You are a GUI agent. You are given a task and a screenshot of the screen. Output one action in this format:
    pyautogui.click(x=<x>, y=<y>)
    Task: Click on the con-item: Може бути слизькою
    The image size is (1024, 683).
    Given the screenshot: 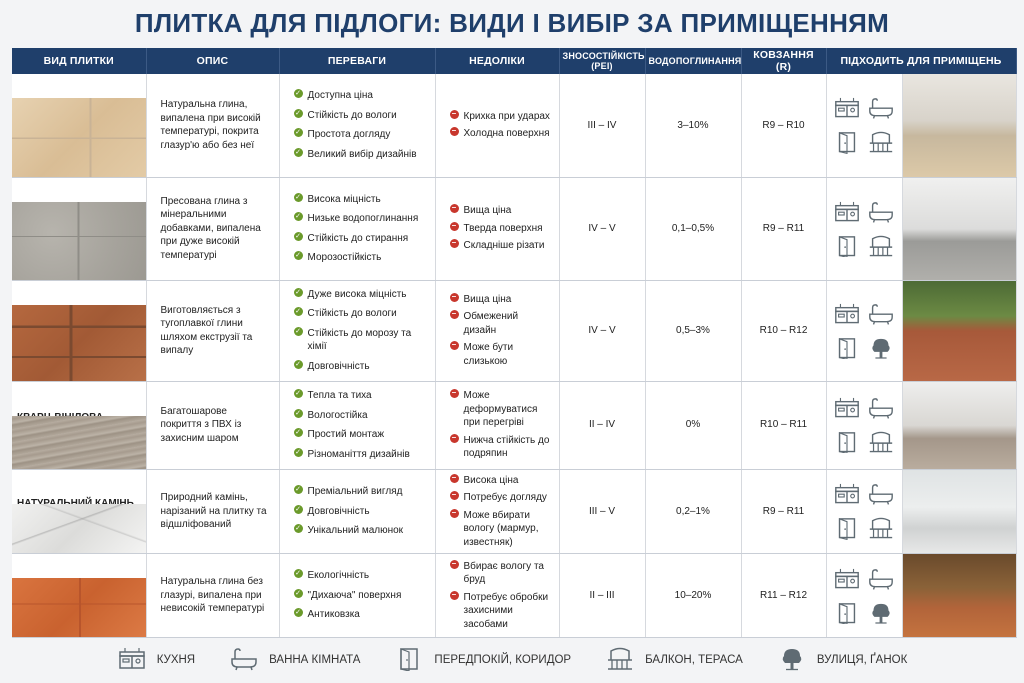 What is the action you would take?
    pyautogui.click(x=501, y=354)
    